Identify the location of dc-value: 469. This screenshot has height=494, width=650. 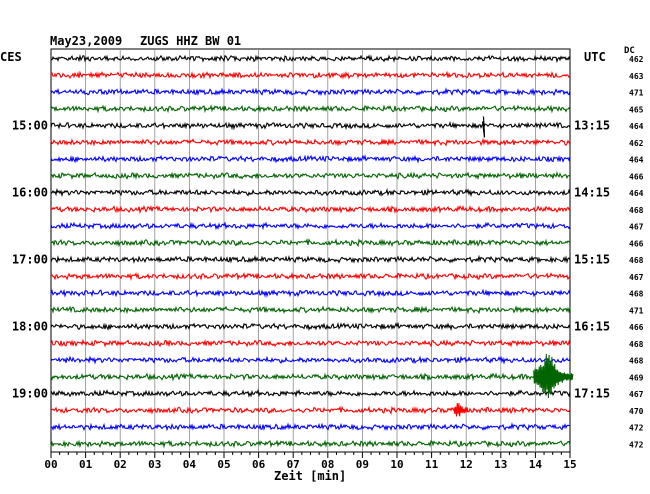
(636, 377).